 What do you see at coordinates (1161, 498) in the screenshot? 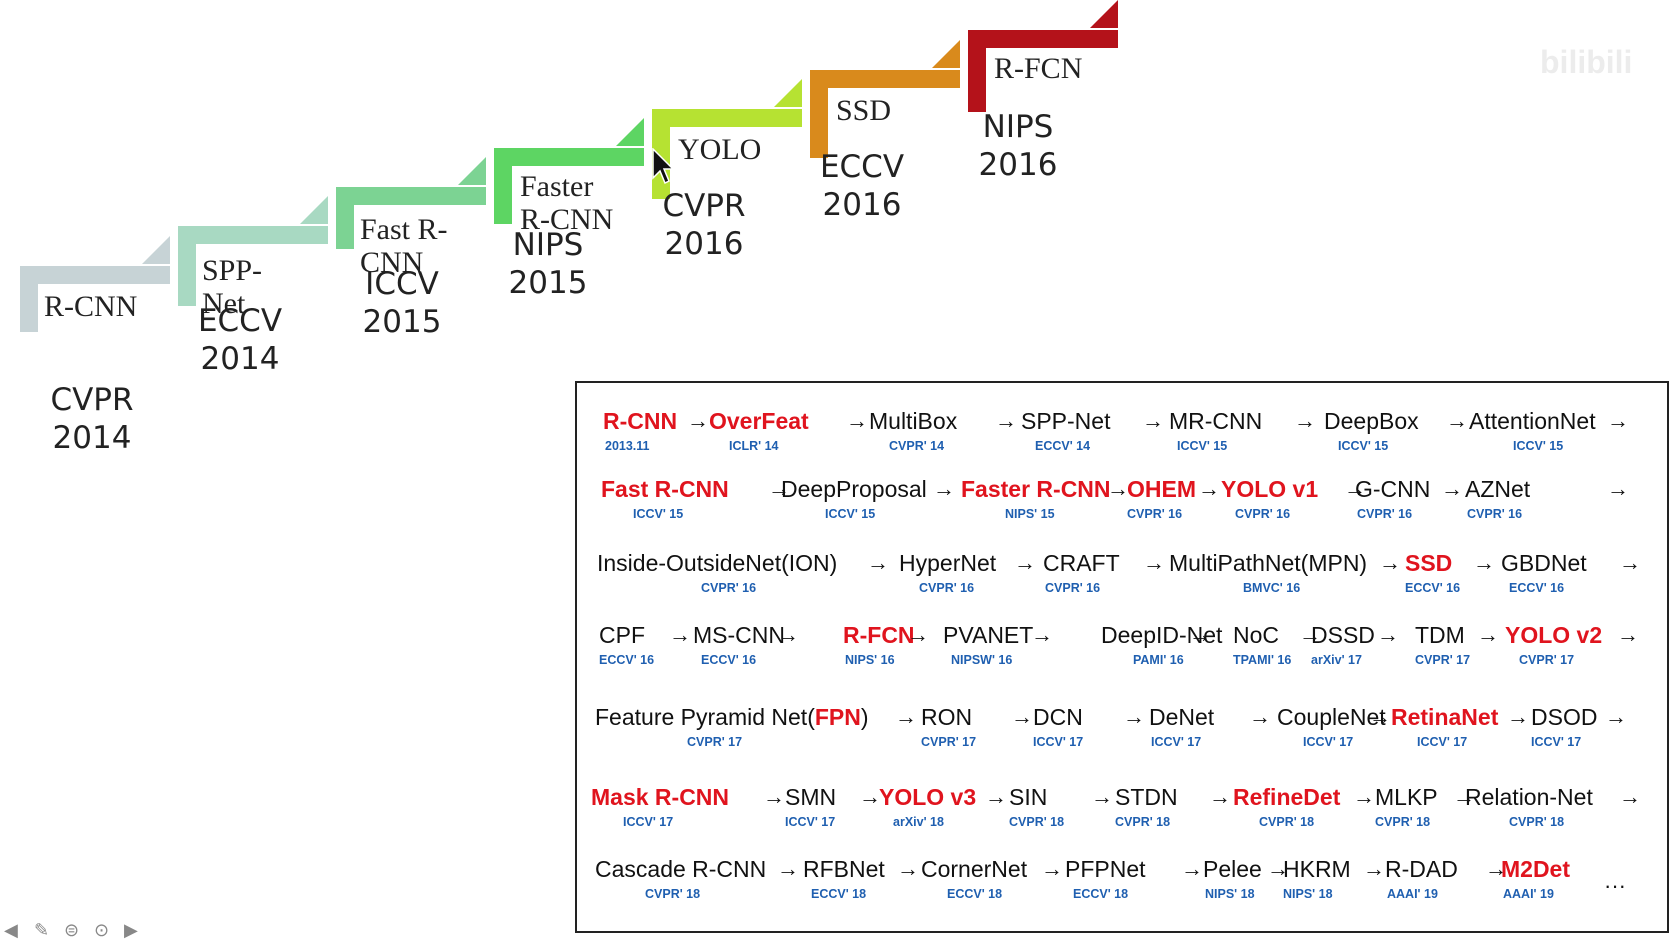
I see `detector-node: OHEM CVPR' 16` at bounding box center [1161, 498].